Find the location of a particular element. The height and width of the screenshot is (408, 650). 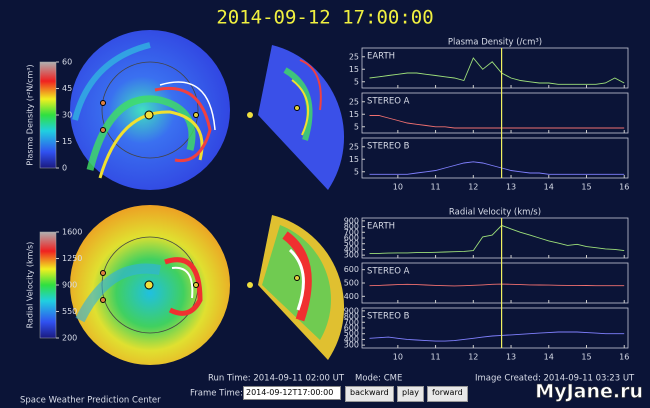

velocity-wedge is located at coordinates (296, 287).